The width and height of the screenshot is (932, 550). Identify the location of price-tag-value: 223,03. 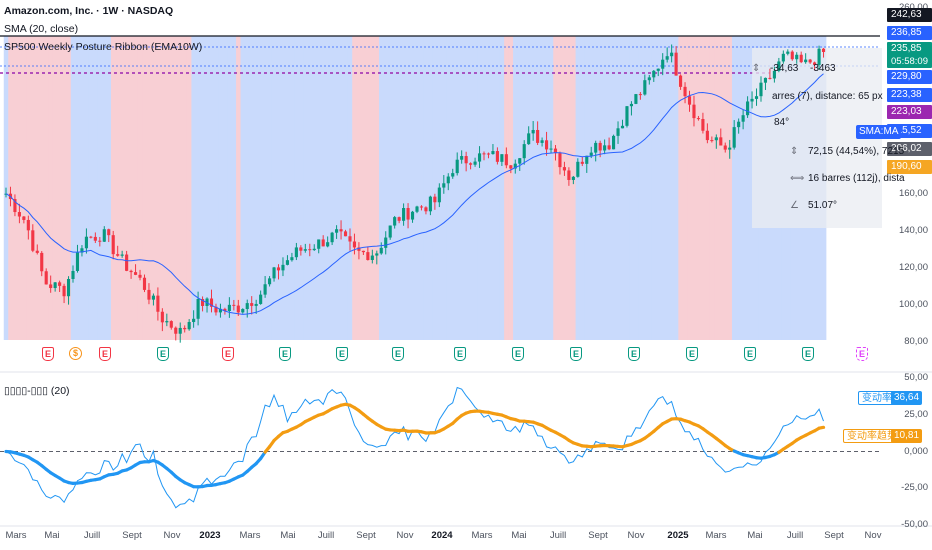
(906, 111).